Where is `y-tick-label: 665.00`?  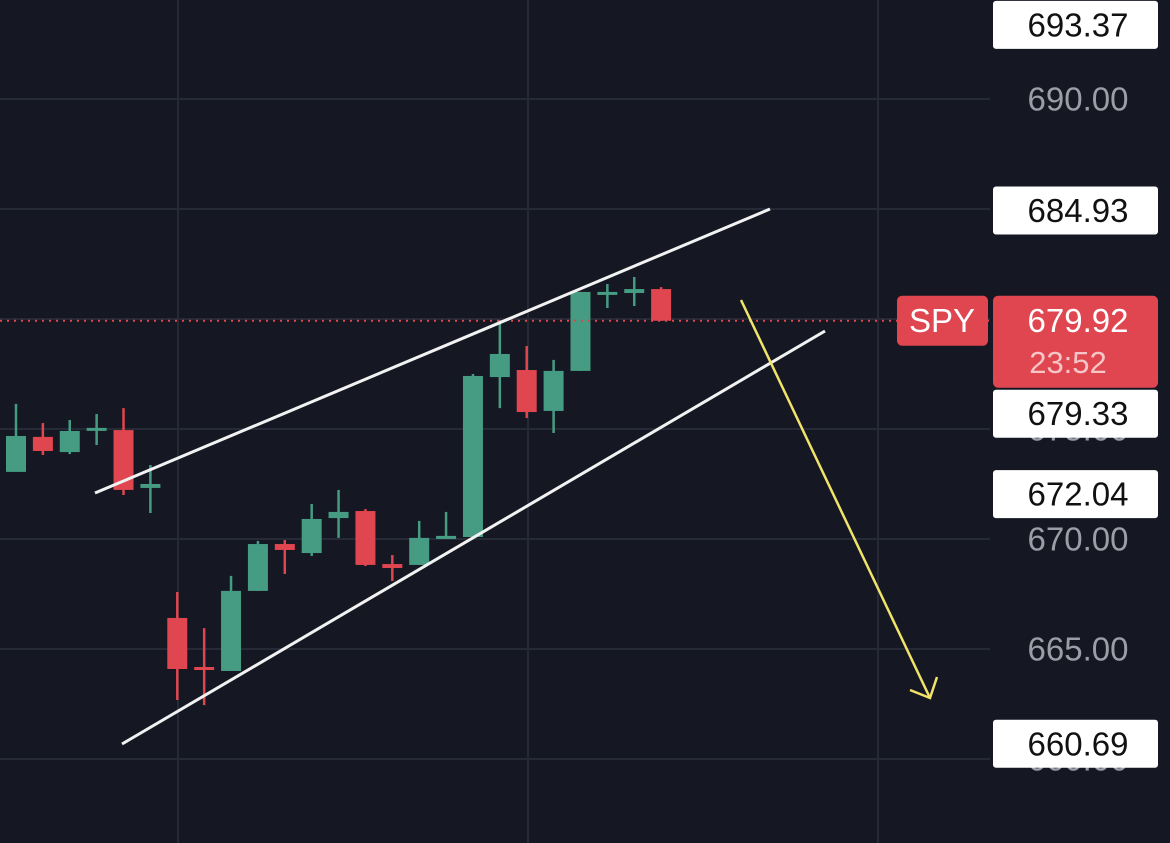 y-tick-label: 665.00 is located at coordinates (1078, 648).